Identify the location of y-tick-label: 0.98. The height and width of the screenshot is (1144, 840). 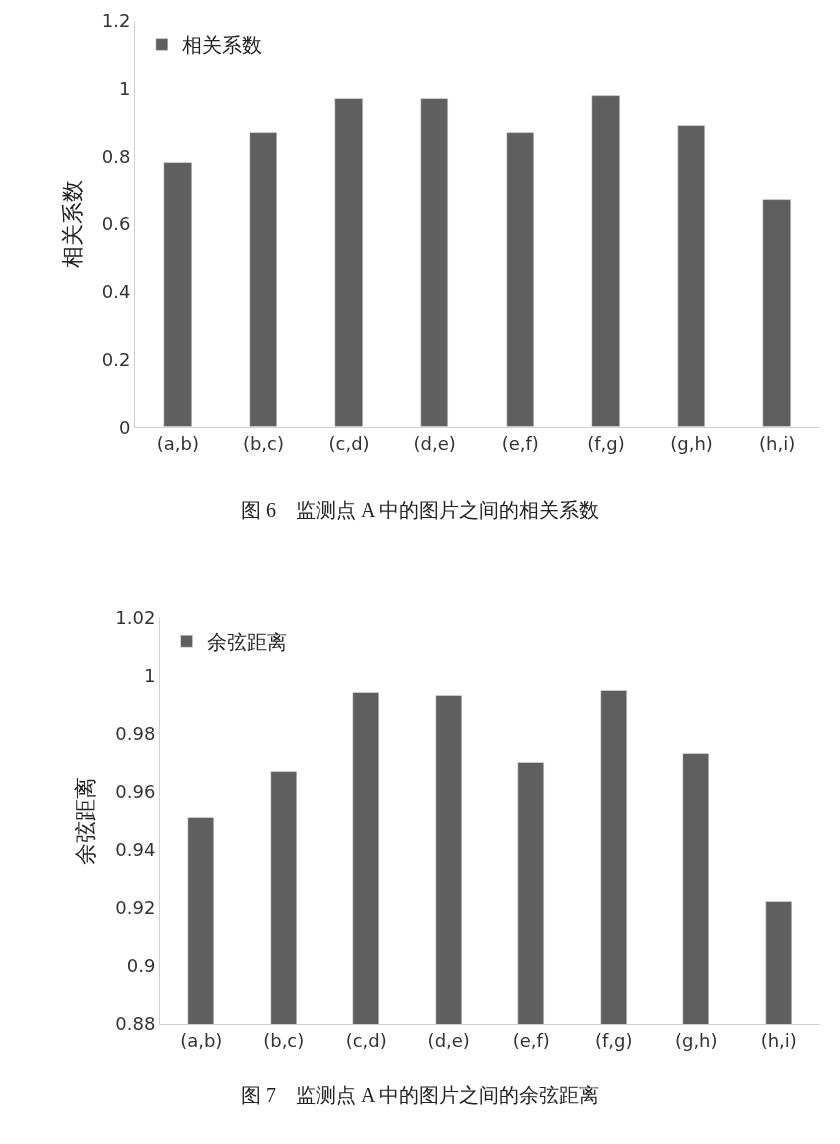
(135, 734).